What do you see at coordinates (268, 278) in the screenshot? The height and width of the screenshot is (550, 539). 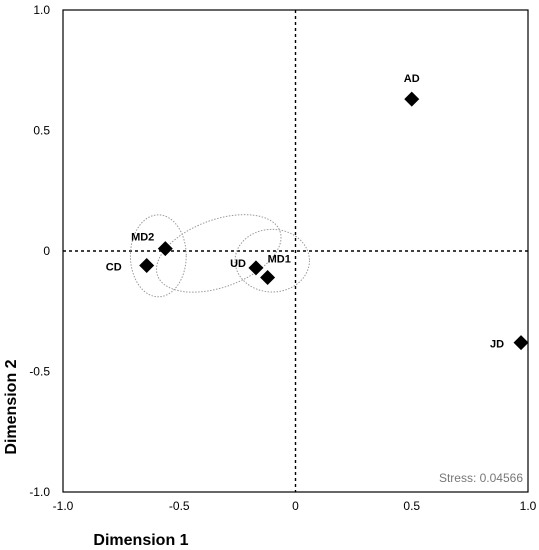 I see `point-md1` at bounding box center [268, 278].